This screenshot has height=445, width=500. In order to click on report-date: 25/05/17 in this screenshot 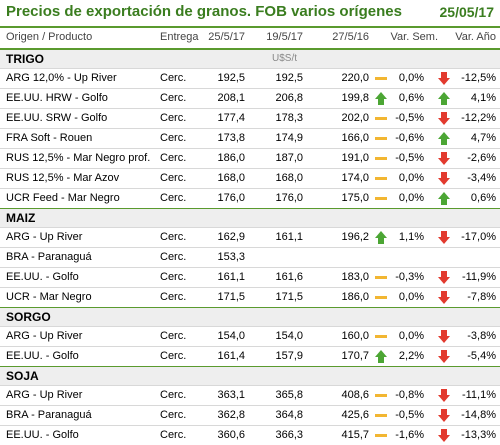, I will do `click(467, 12)`.